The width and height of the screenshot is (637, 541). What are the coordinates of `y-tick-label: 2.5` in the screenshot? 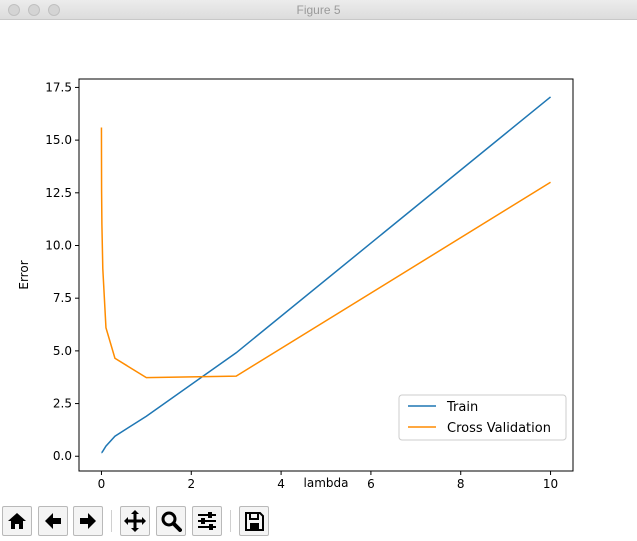 It's located at (62, 404).